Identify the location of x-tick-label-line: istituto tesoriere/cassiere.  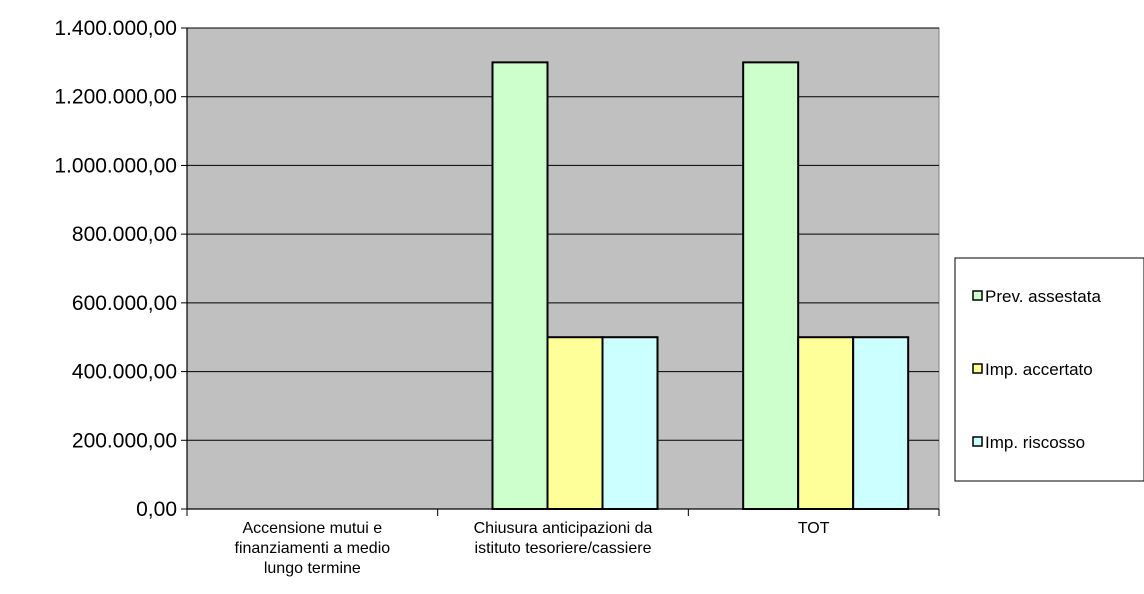
(563, 548).